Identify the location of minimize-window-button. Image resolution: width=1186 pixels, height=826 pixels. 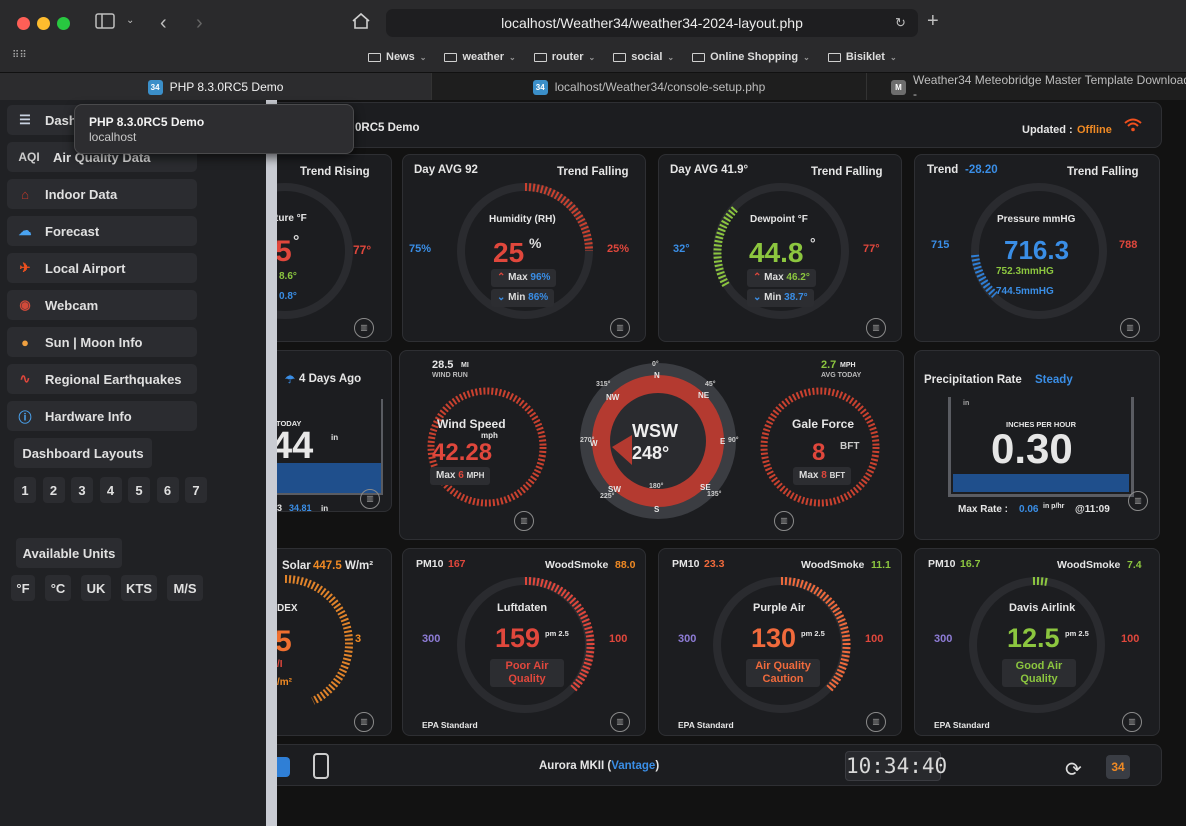
(43, 23).